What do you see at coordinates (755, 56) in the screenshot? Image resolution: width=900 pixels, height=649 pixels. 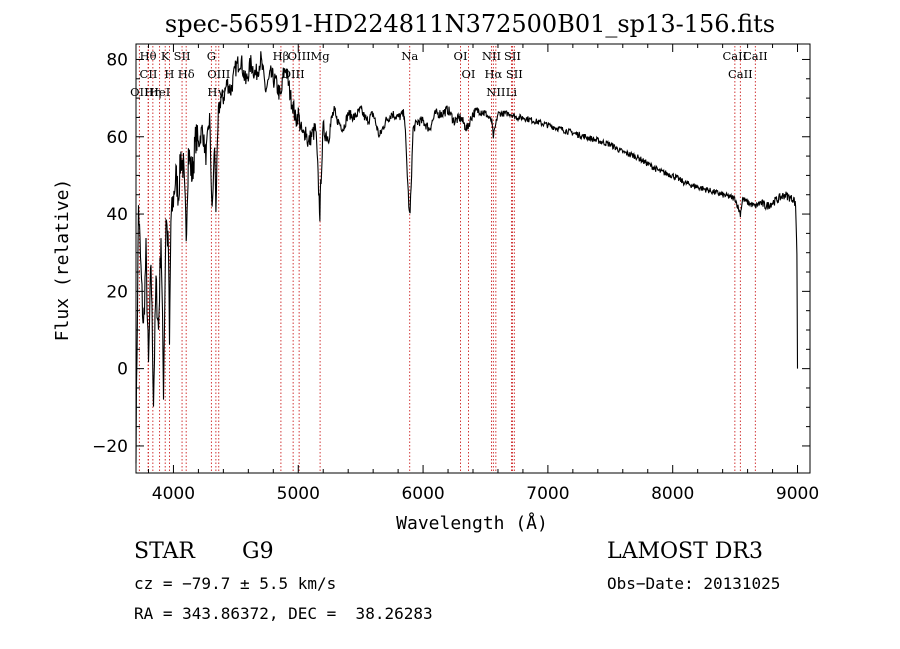 I see `line-label-27: CaII` at bounding box center [755, 56].